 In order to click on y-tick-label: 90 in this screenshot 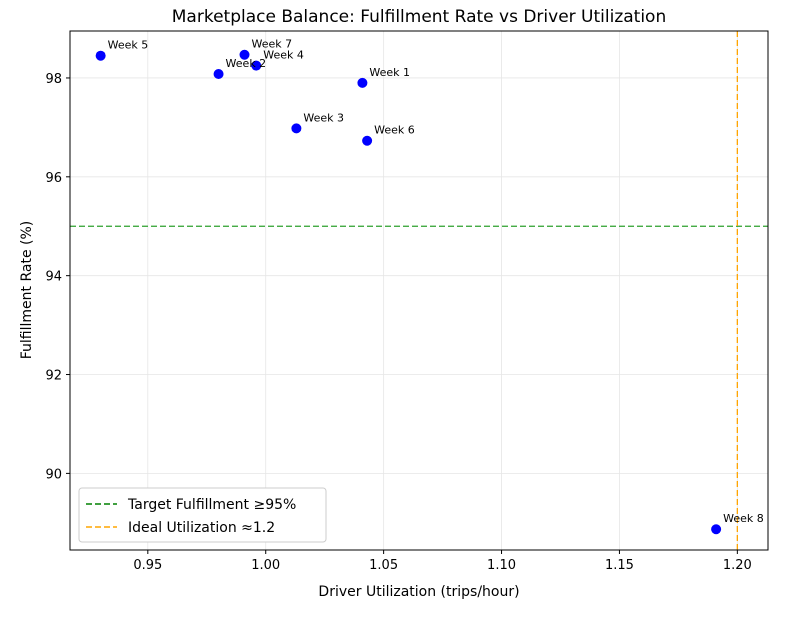, I will do `click(53, 474)`.